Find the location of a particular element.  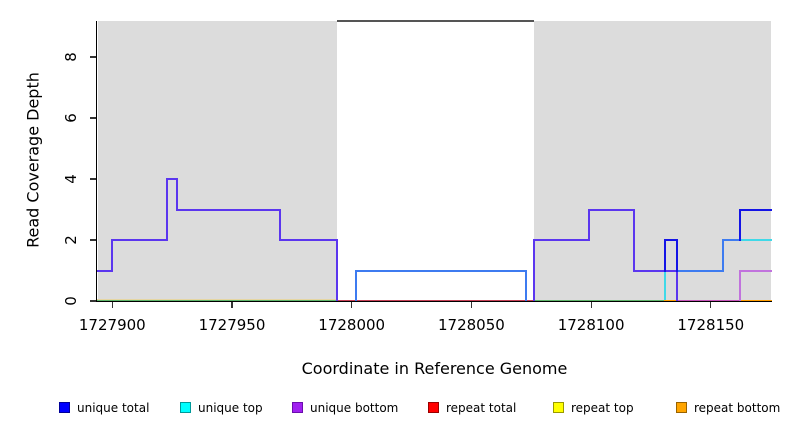

x-tick-label: 1727900 is located at coordinates (112, 325).